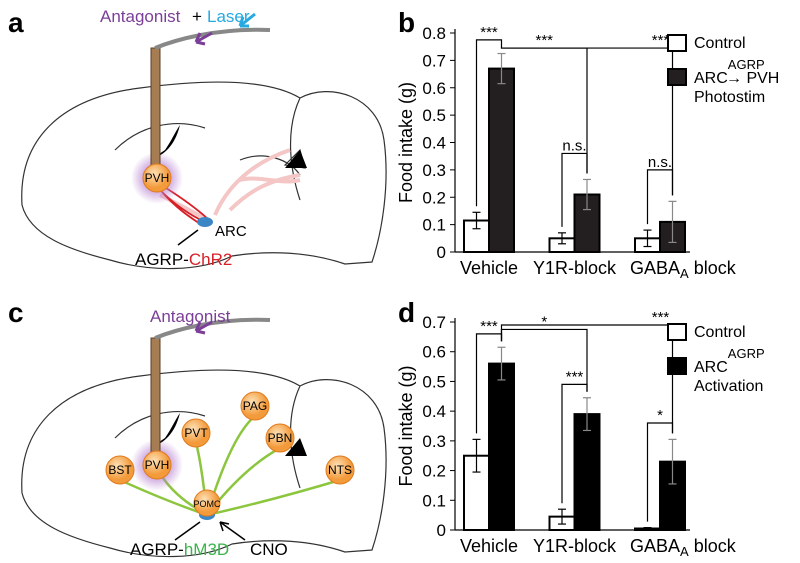 The height and width of the screenshot is (563, 800). Describe the element at coordinates (120, 470) in the screenshot. I see `node-label: BST` at that location.